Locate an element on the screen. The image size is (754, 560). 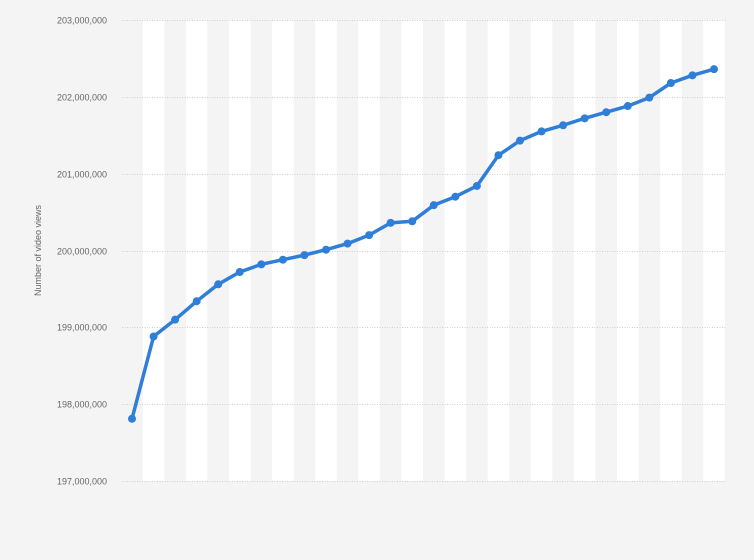
y-tick-label: 198,000,000 is located at coordinates (82, 405).